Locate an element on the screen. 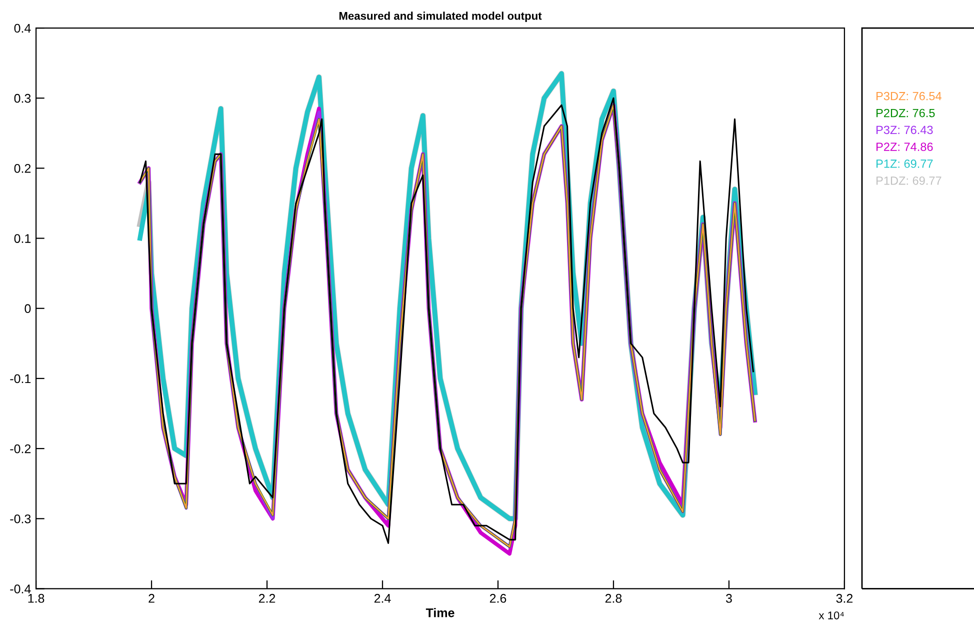  x-tick-label: 3 is located at coordinates (729, 598).